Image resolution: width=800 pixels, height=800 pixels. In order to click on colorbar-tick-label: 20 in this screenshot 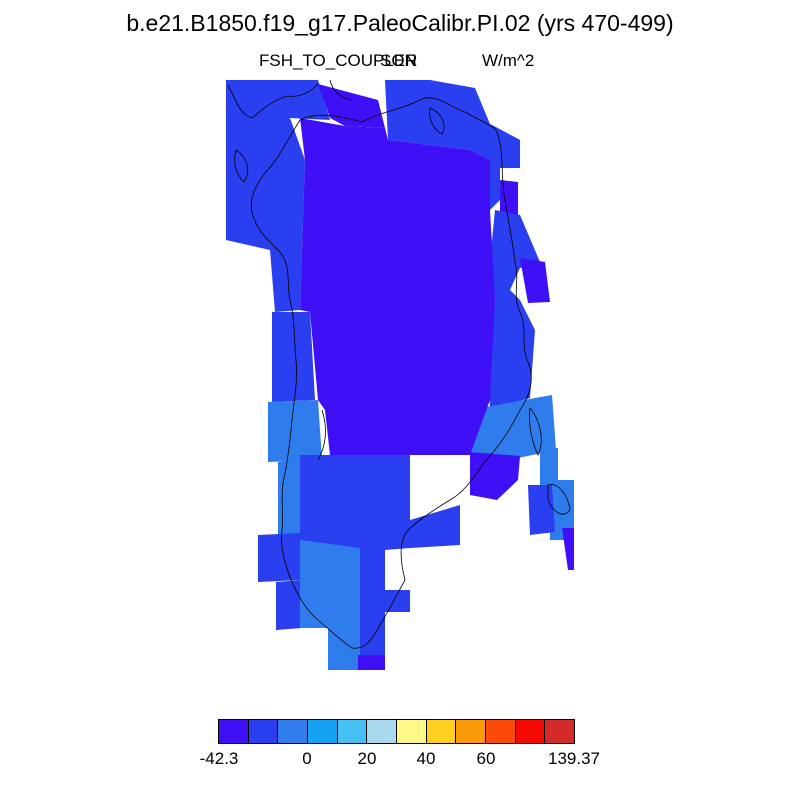, I will do `click(367, 758)`.